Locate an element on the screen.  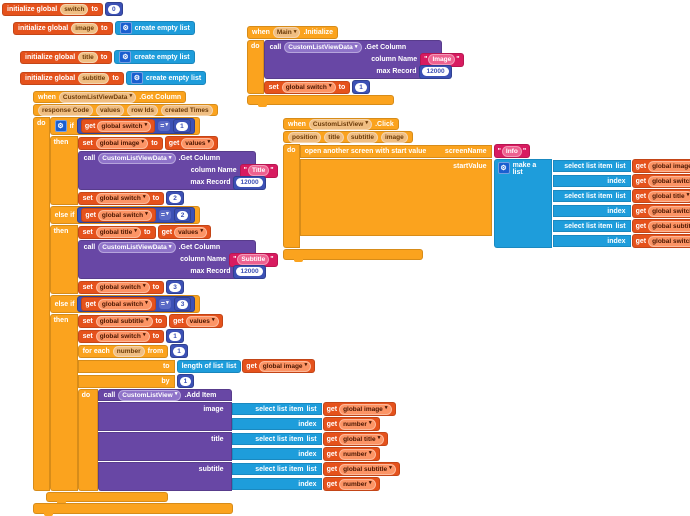
loop-var-pill: number is located at coordinates (128, 351).